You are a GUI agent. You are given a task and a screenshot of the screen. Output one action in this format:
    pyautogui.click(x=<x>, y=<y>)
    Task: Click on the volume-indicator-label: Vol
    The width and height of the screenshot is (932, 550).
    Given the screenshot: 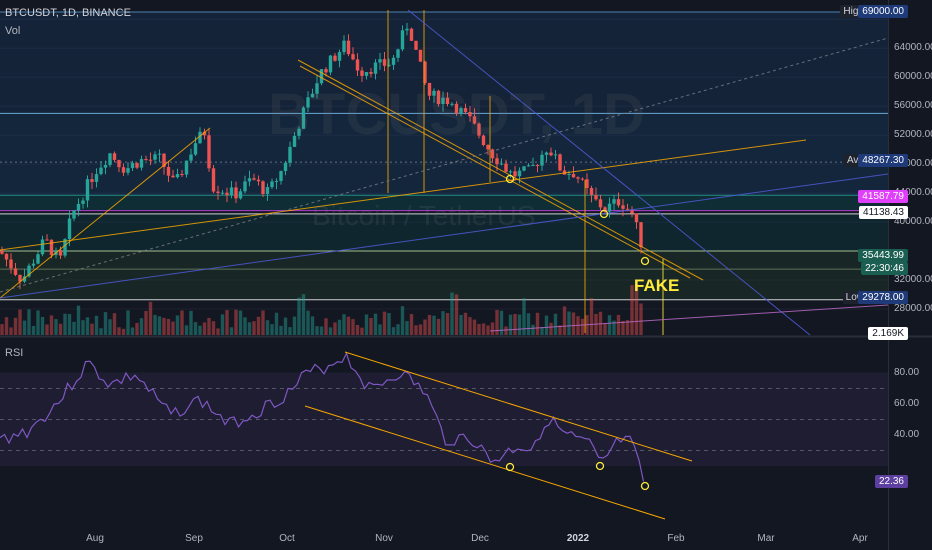 What is the action you would take?
    pyautogui.click(x=13, y=31)
    